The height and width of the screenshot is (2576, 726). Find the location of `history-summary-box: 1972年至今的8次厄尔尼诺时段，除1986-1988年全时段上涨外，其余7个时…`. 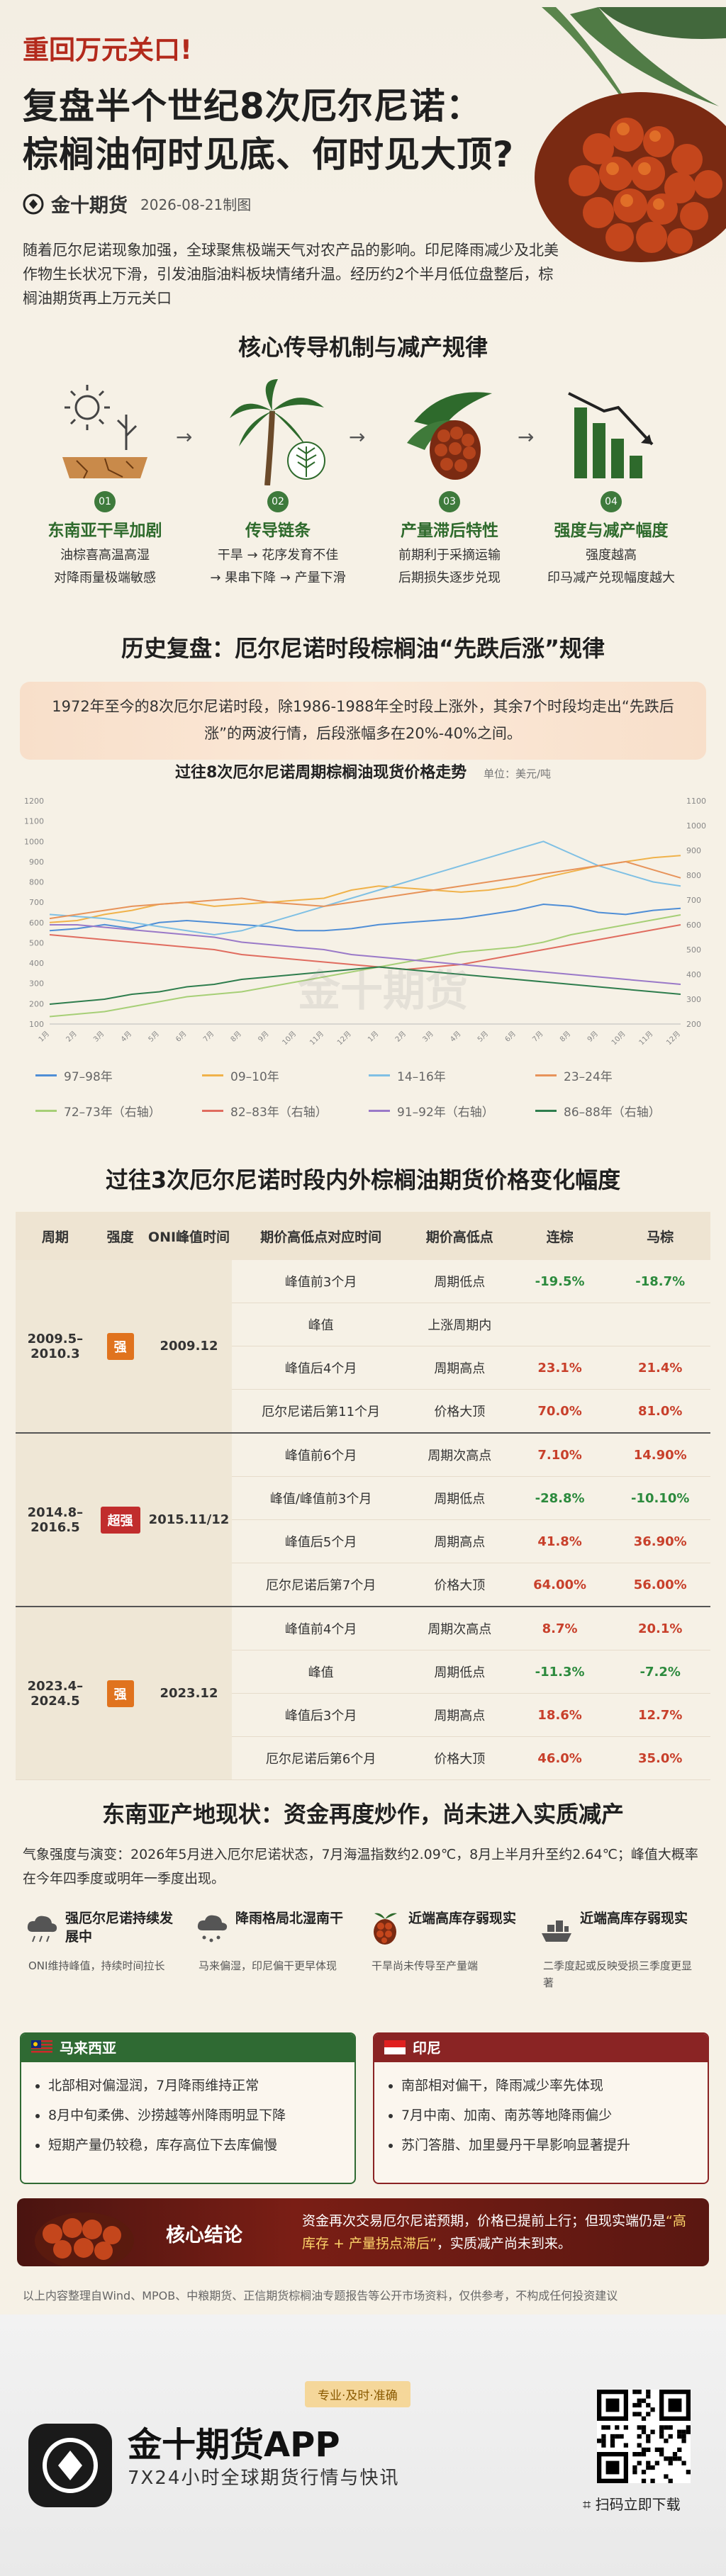

history-summary-box: 1972年至今的8次厄尔尼诺时段，除1986-1988年全时段上涨外，其余7个时… is located at coordinates (363, 721).